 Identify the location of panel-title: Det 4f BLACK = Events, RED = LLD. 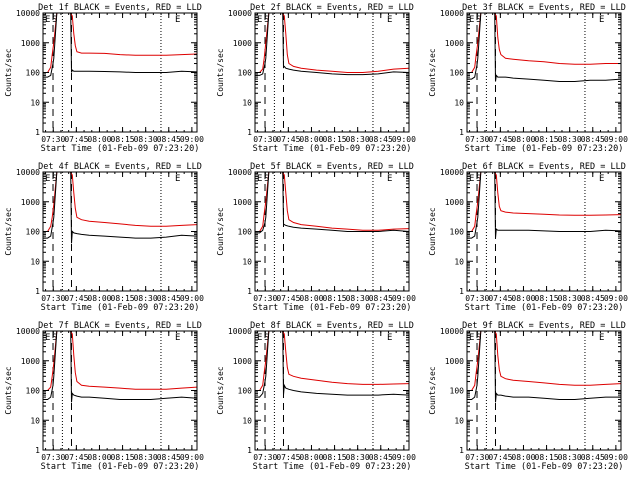
(120, 167).